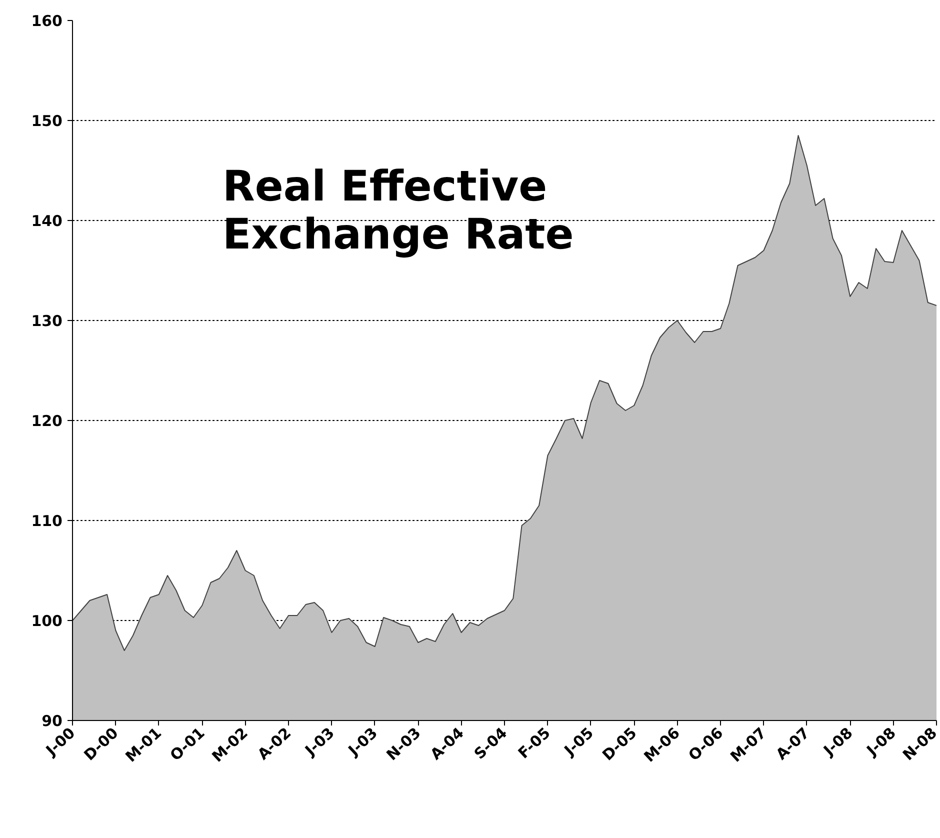  Describe the element at coordinates (46, 121) in the screenshot. I see `y-tick-label: 150` at that location.